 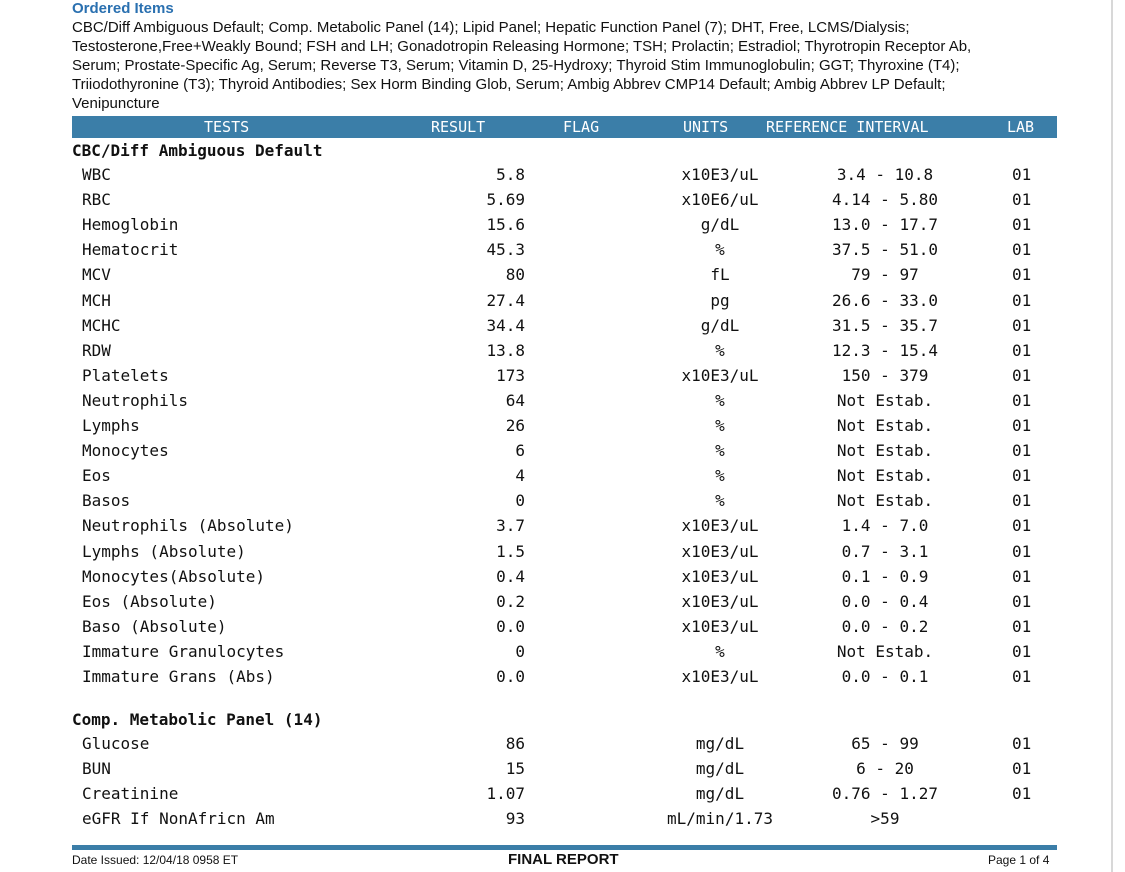 What do you see at coordinates (505, 794) in the screenshot?
I see `result-value: 1.07` at bounding box center [505, 794].